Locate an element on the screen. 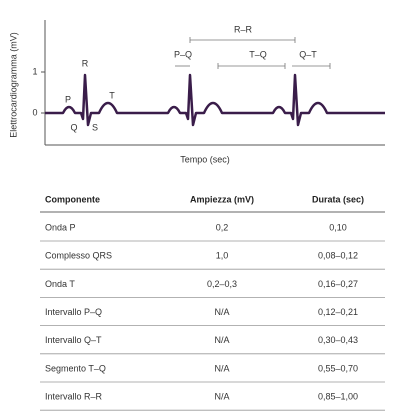  table-cell: 1,0 is located at coordinates (222, 256).